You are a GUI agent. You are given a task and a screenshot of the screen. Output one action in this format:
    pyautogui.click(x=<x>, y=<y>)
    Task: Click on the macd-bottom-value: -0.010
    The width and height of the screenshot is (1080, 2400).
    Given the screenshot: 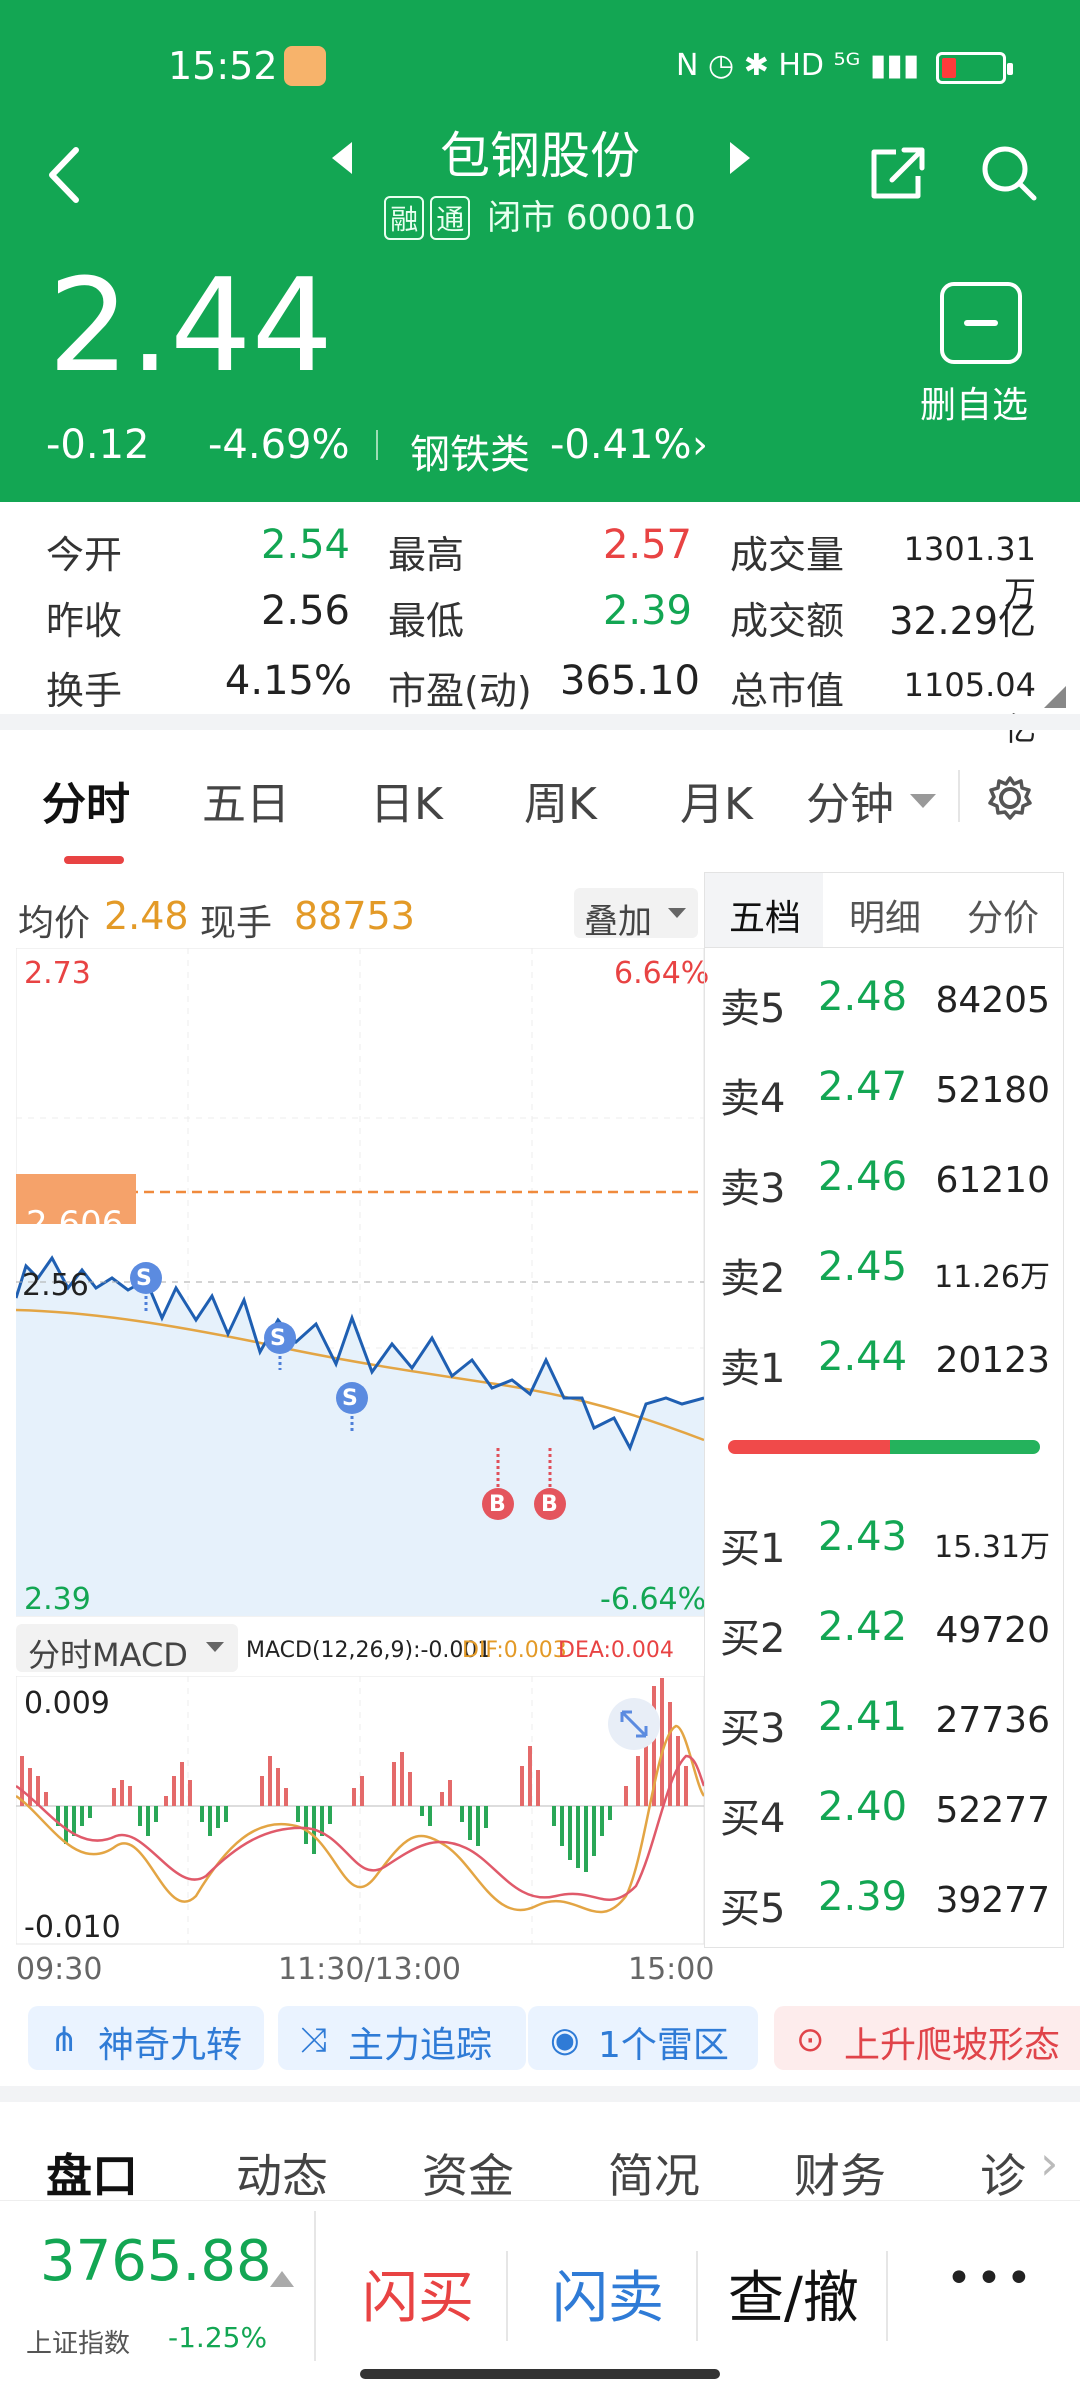 What is the action you would take?
    pyautogui.click(x=72, y=1927)
    